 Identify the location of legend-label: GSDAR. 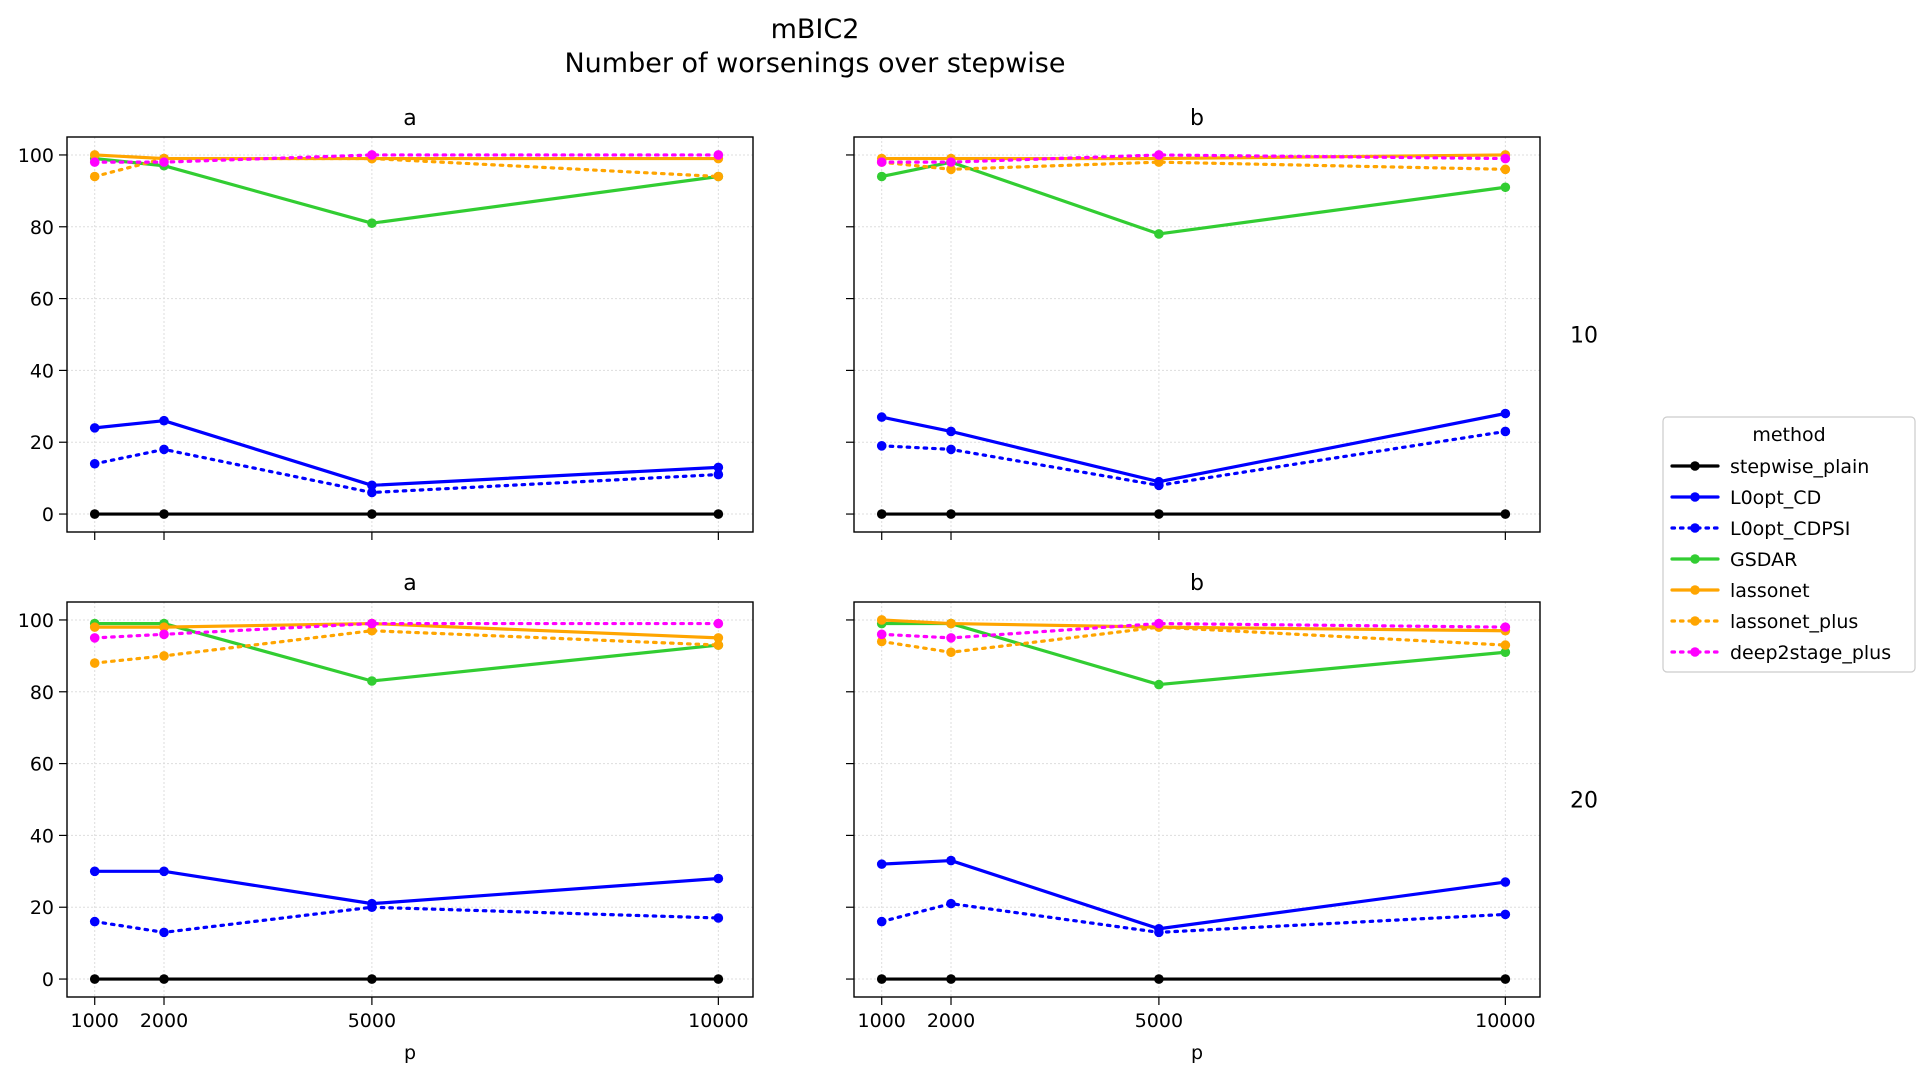
(1763, 560).